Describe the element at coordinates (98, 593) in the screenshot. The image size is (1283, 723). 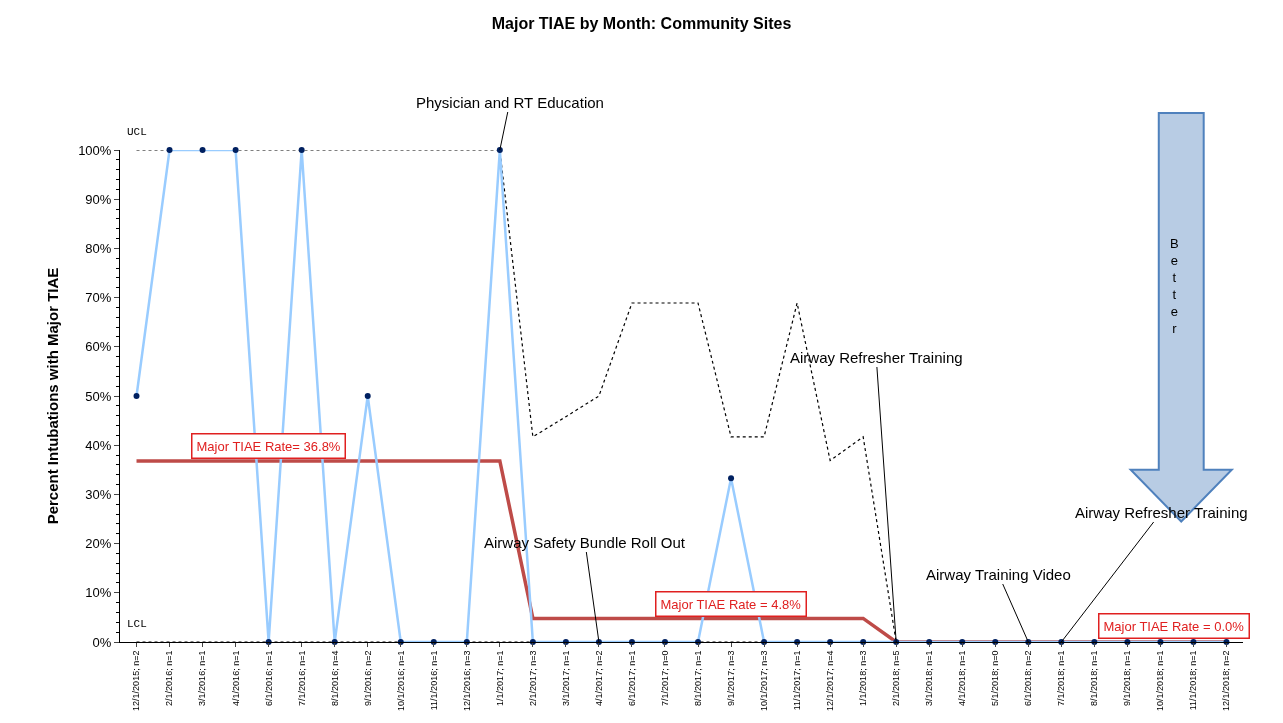
I see `y-tick-label: 10%` at that location.